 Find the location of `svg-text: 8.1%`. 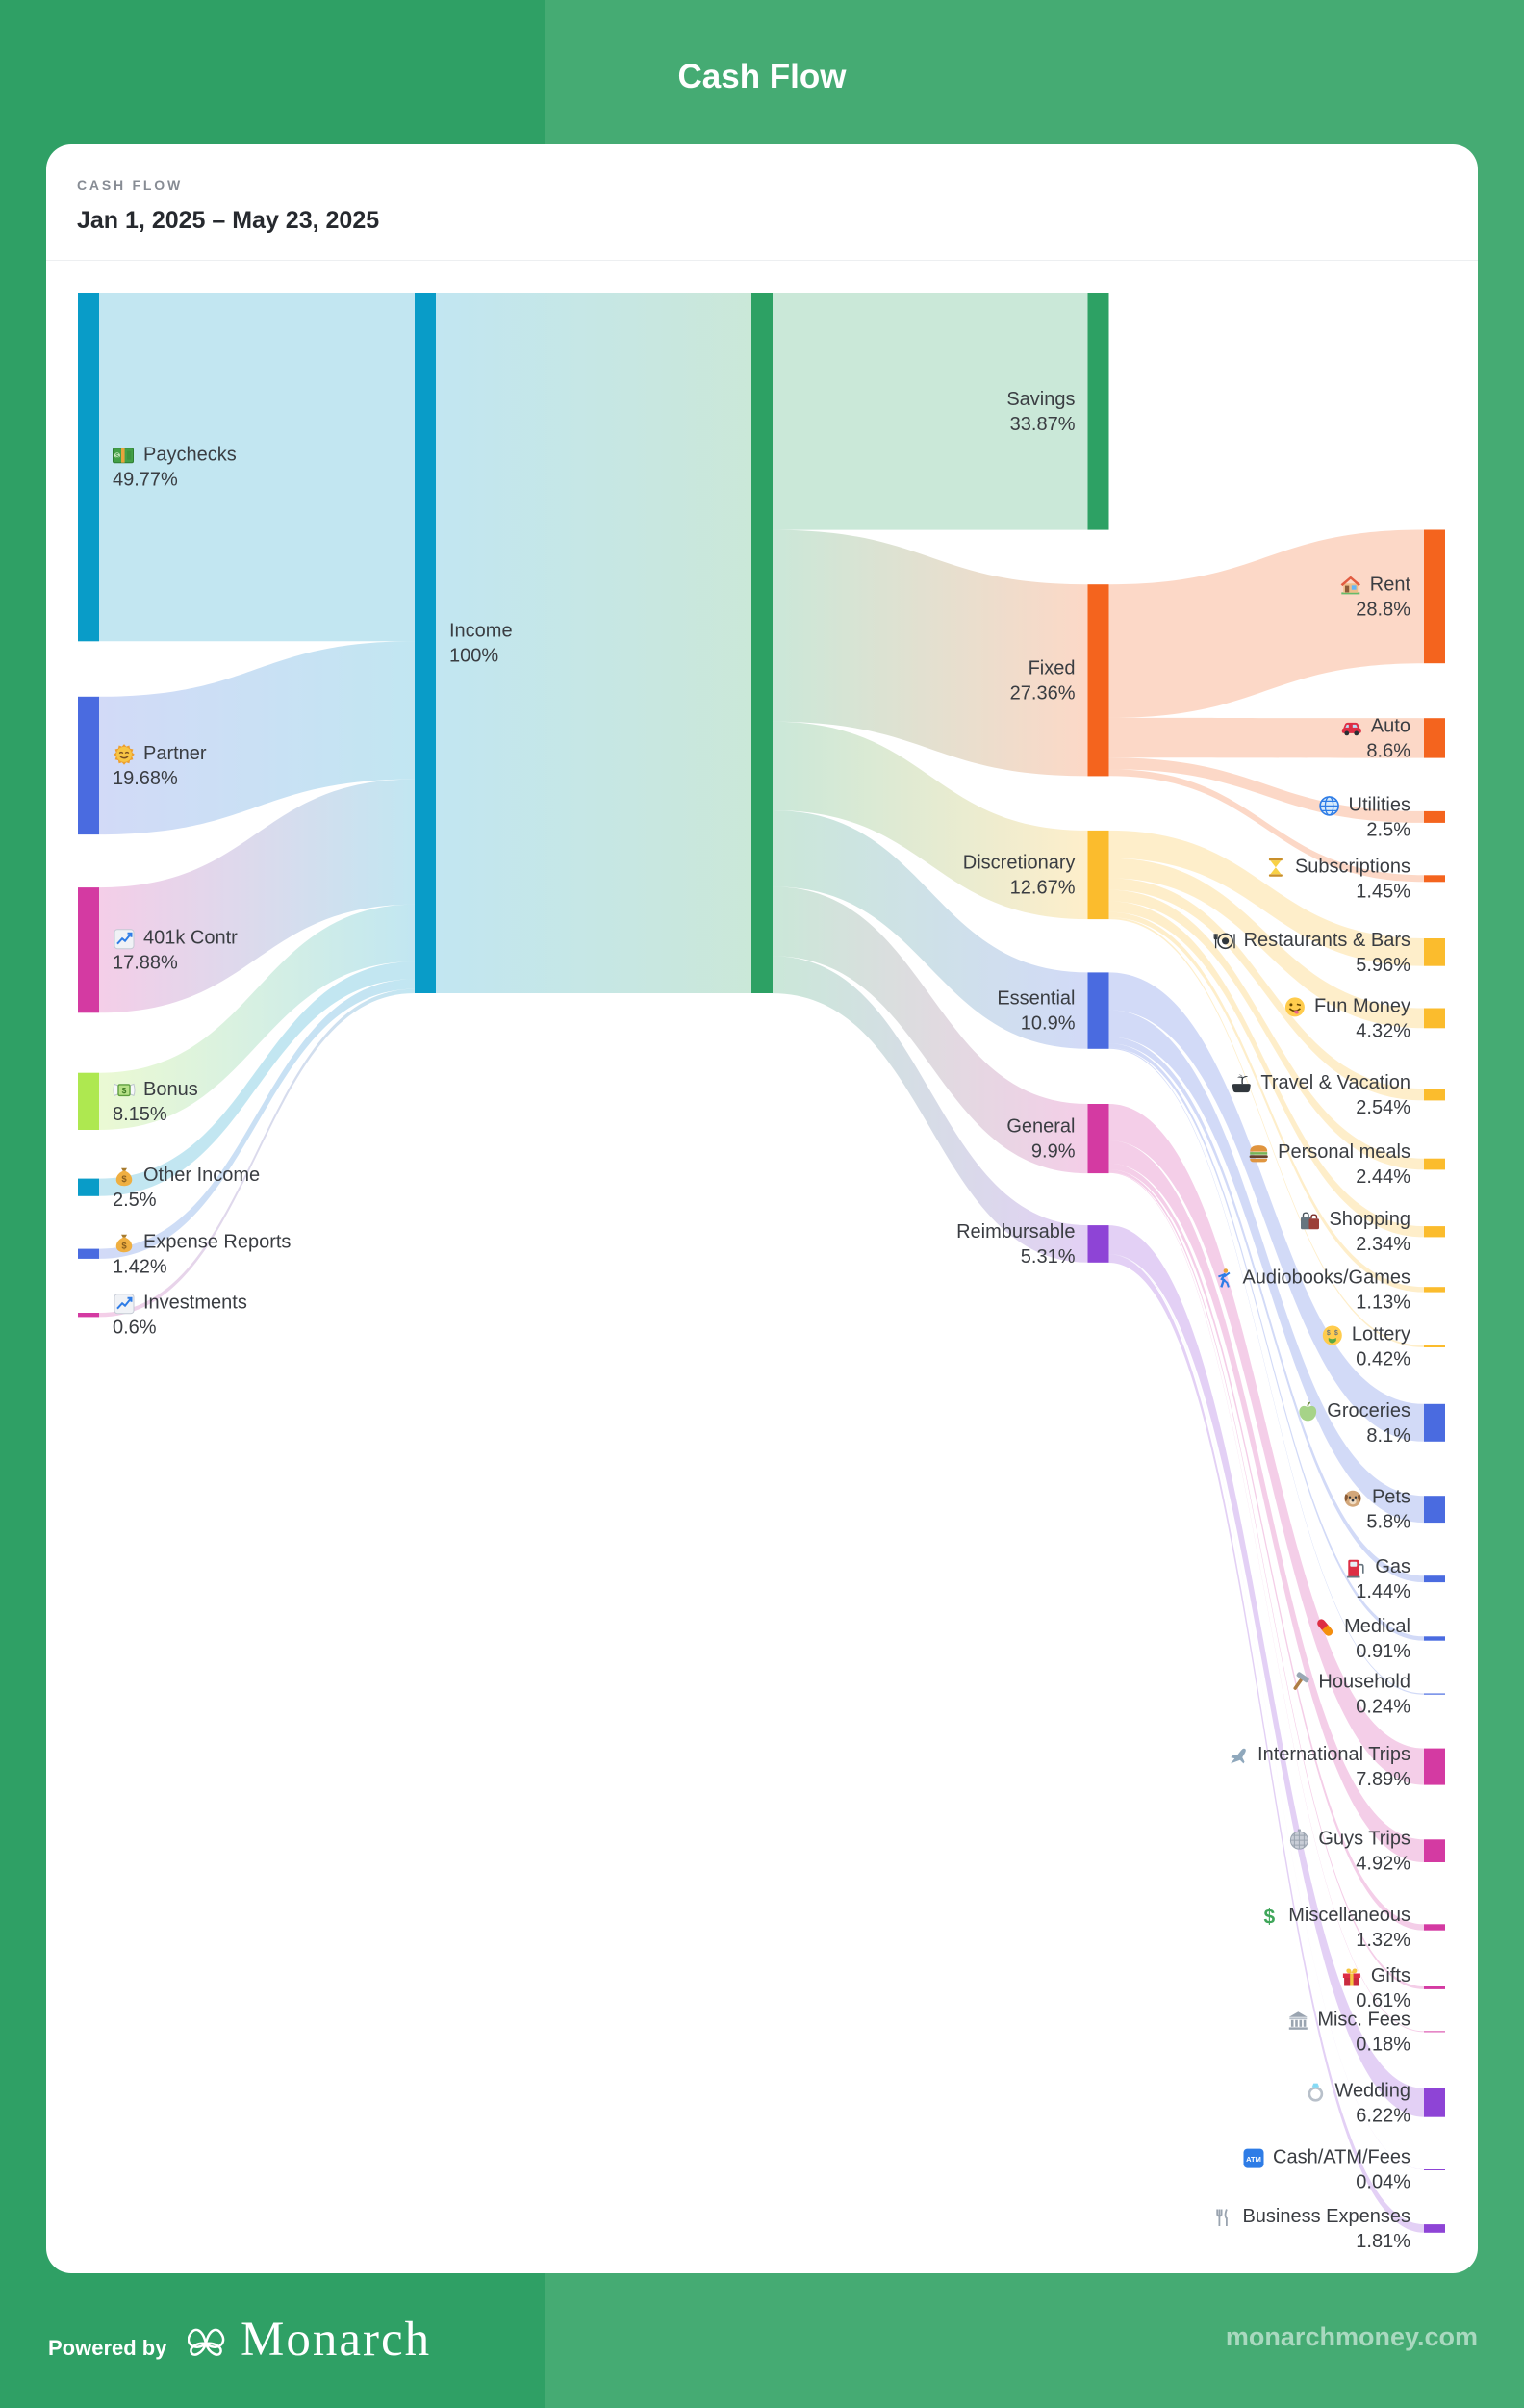

svg-text: 8.1% is located at coordinates (1388, 1436).